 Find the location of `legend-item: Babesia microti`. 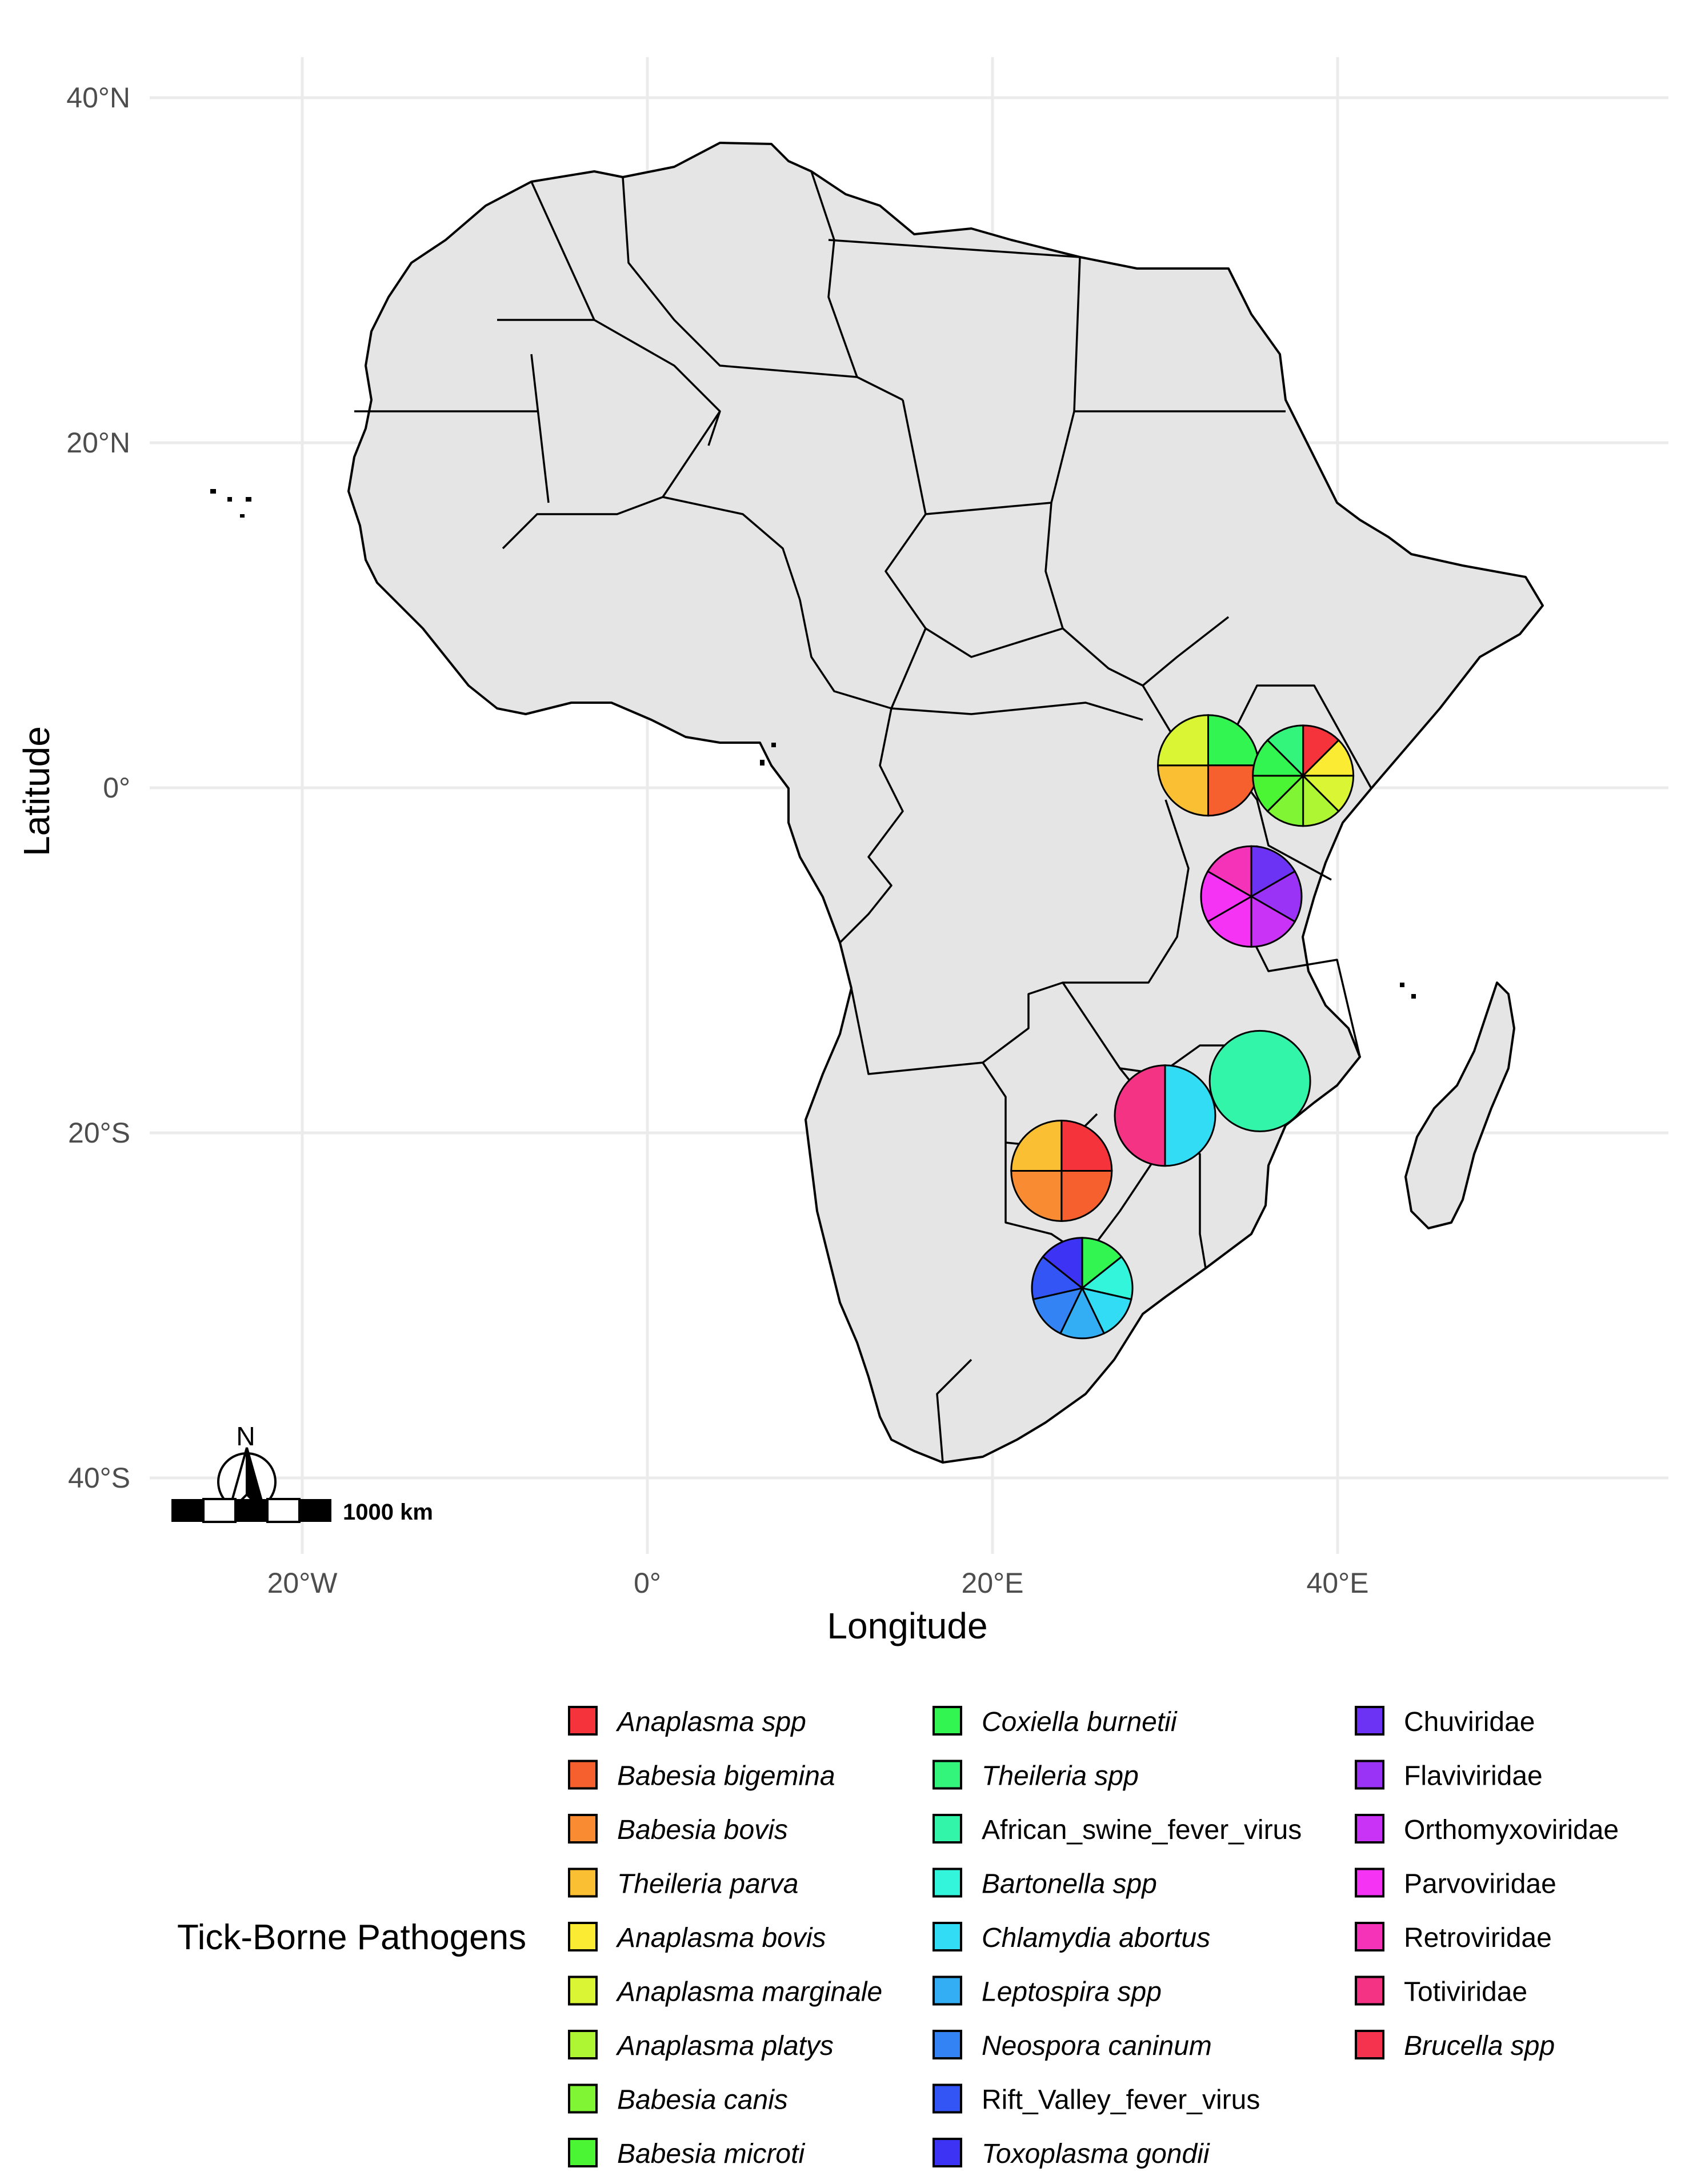

legend-item: Babesia microti is located at coordinates (686, 2153).